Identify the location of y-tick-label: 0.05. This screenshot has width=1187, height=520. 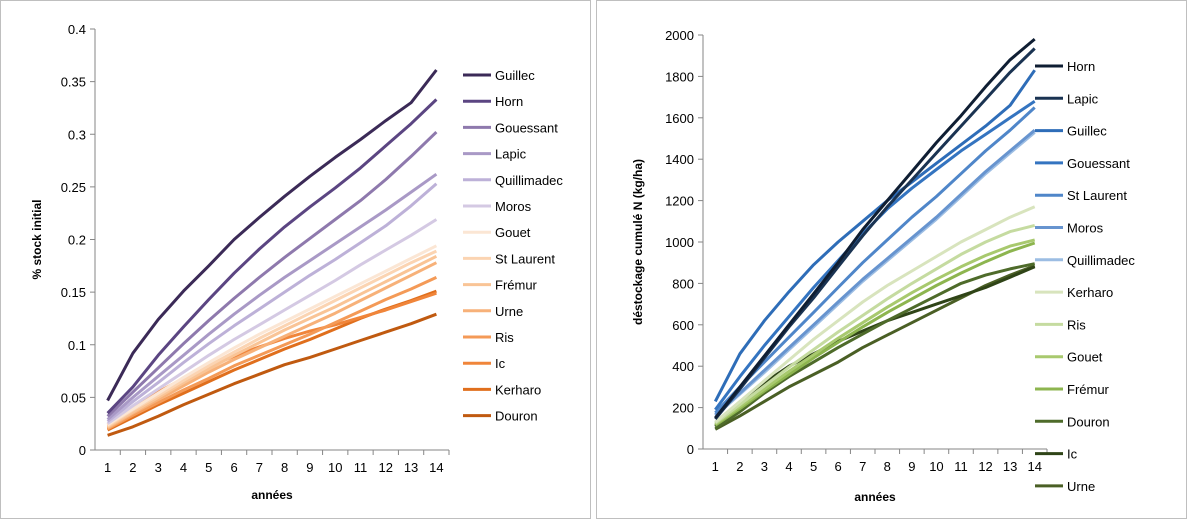
(73, 397).